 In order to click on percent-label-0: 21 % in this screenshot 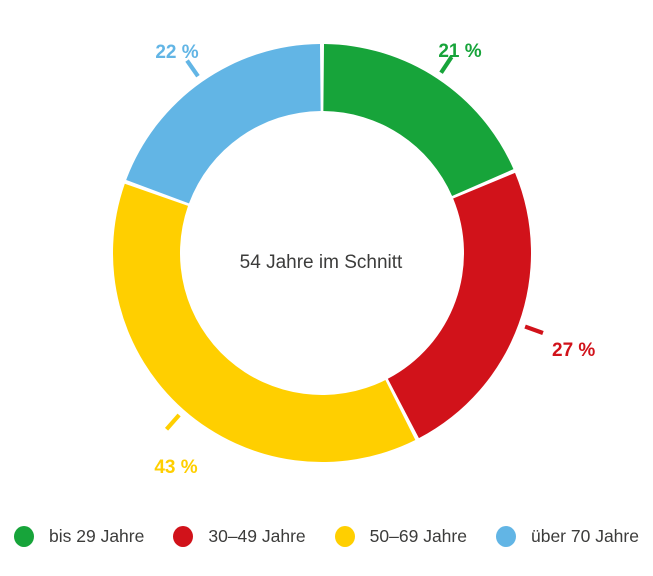, I will do `click(459, 51)`.